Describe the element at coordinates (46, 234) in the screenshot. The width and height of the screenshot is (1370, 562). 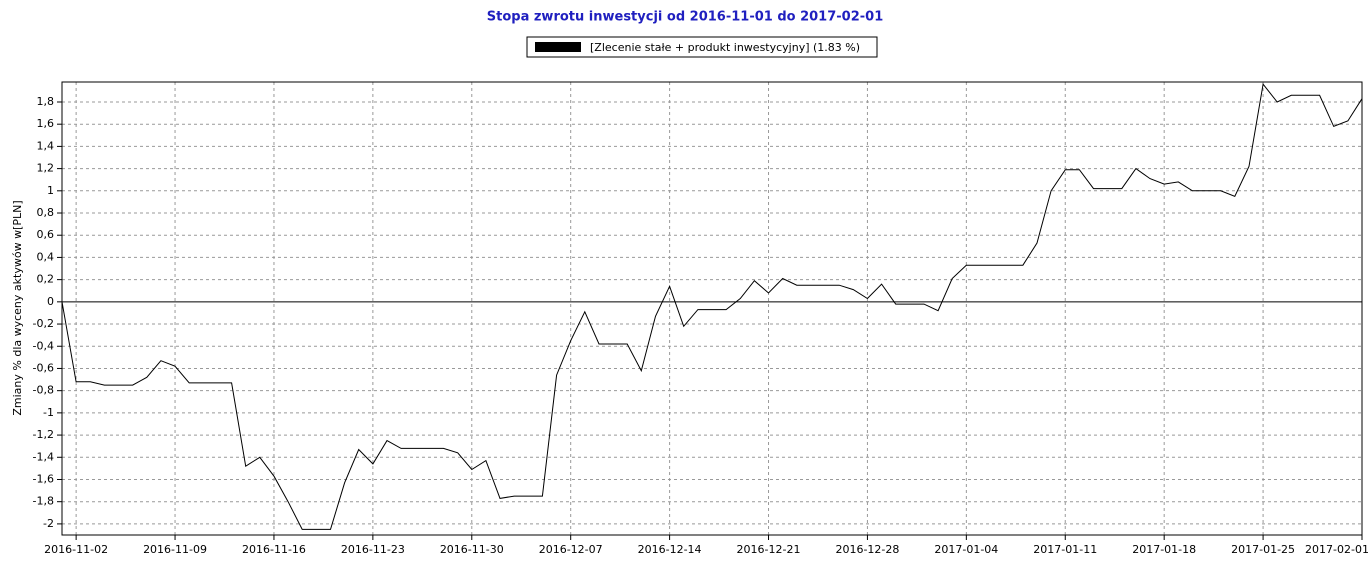
I see `y-tick-label: 0,6` at that location.